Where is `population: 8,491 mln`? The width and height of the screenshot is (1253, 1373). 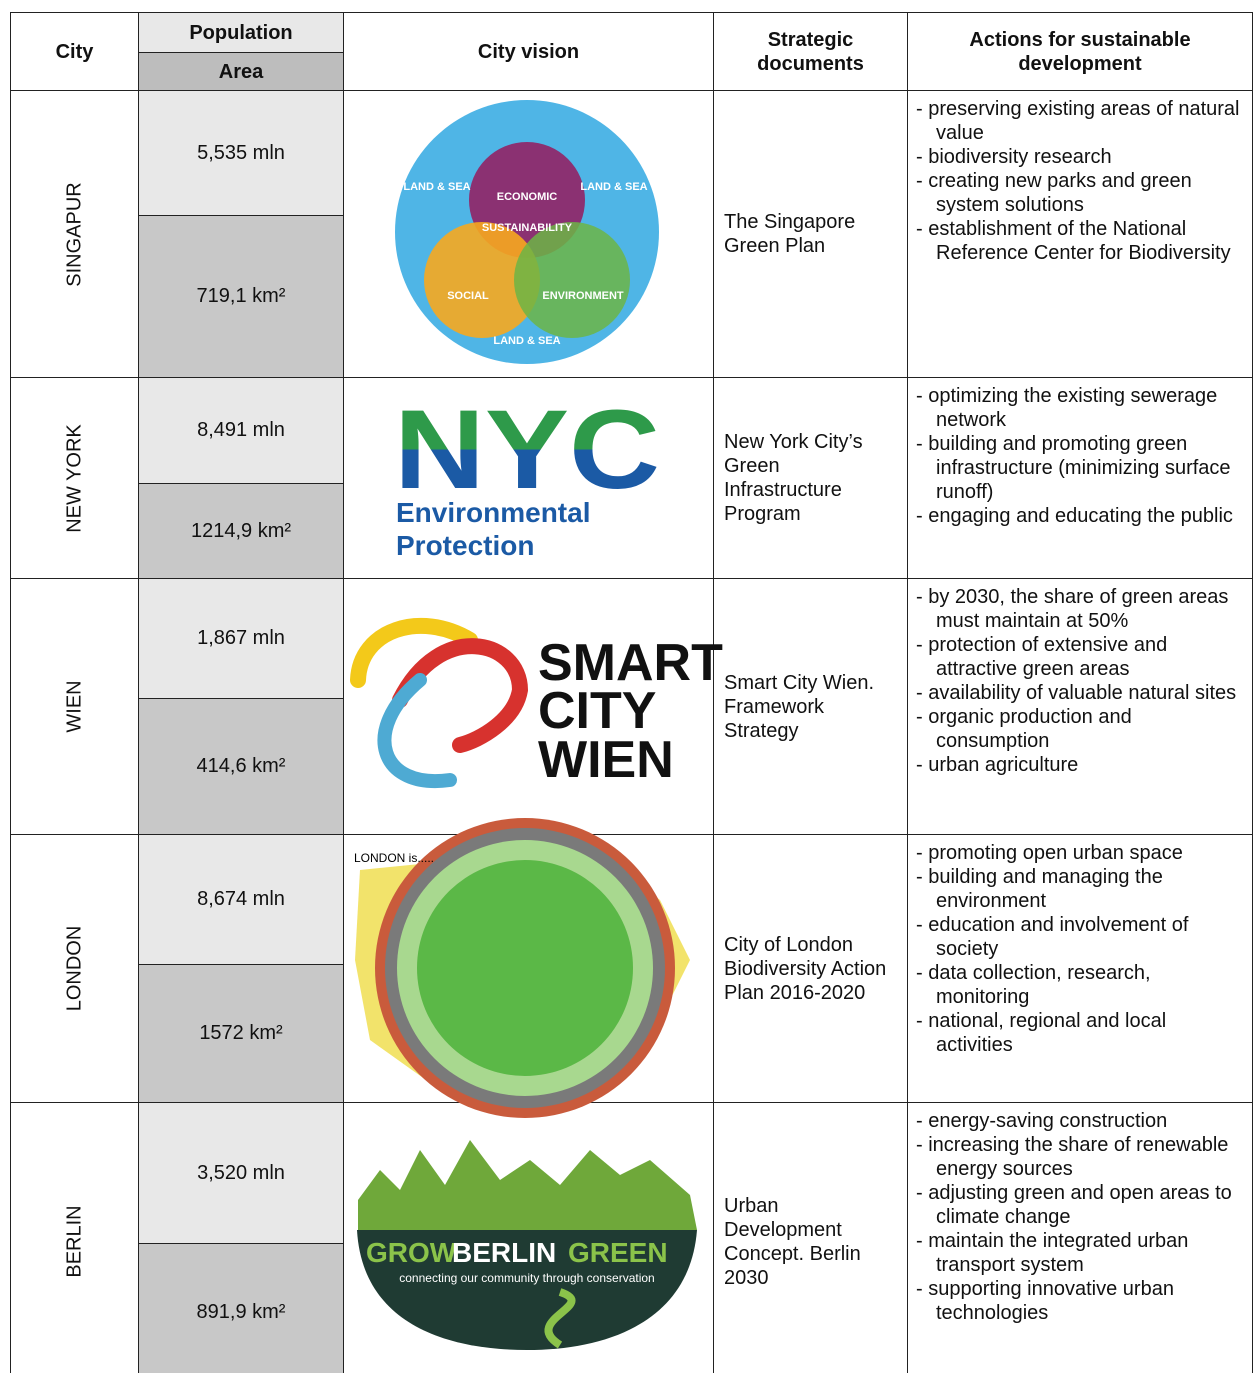 population: 8,491 mln is located at coordinates (241, 430).